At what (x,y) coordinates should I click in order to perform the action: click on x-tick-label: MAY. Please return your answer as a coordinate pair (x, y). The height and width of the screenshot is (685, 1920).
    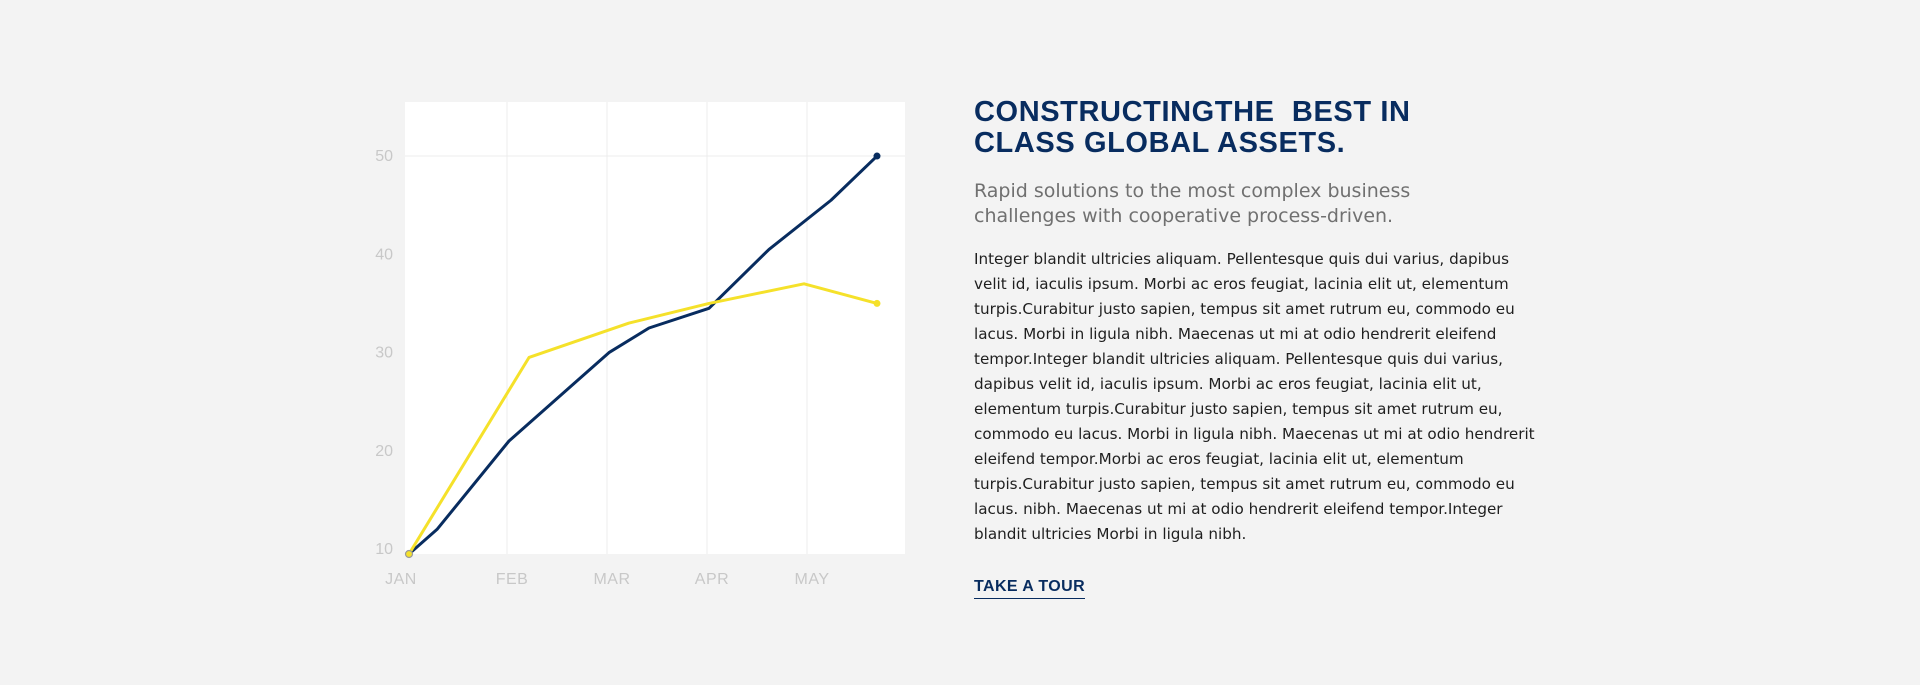
    Looking at the image, I should click on (812, 579).